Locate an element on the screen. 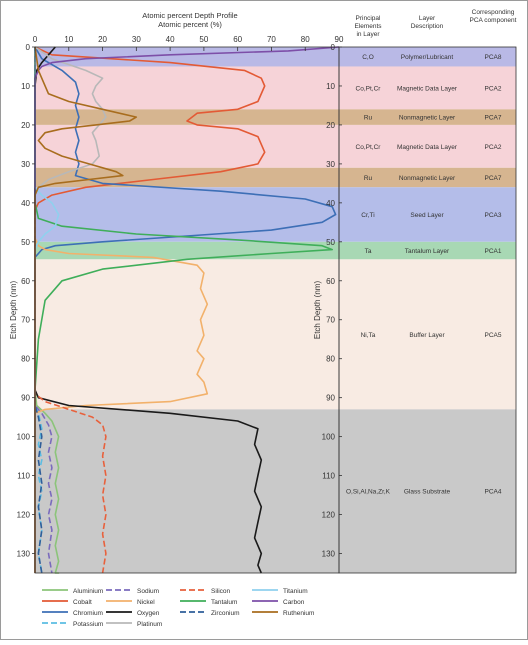  x-tick-label-10: 10 is located at coordinates (68, 39).